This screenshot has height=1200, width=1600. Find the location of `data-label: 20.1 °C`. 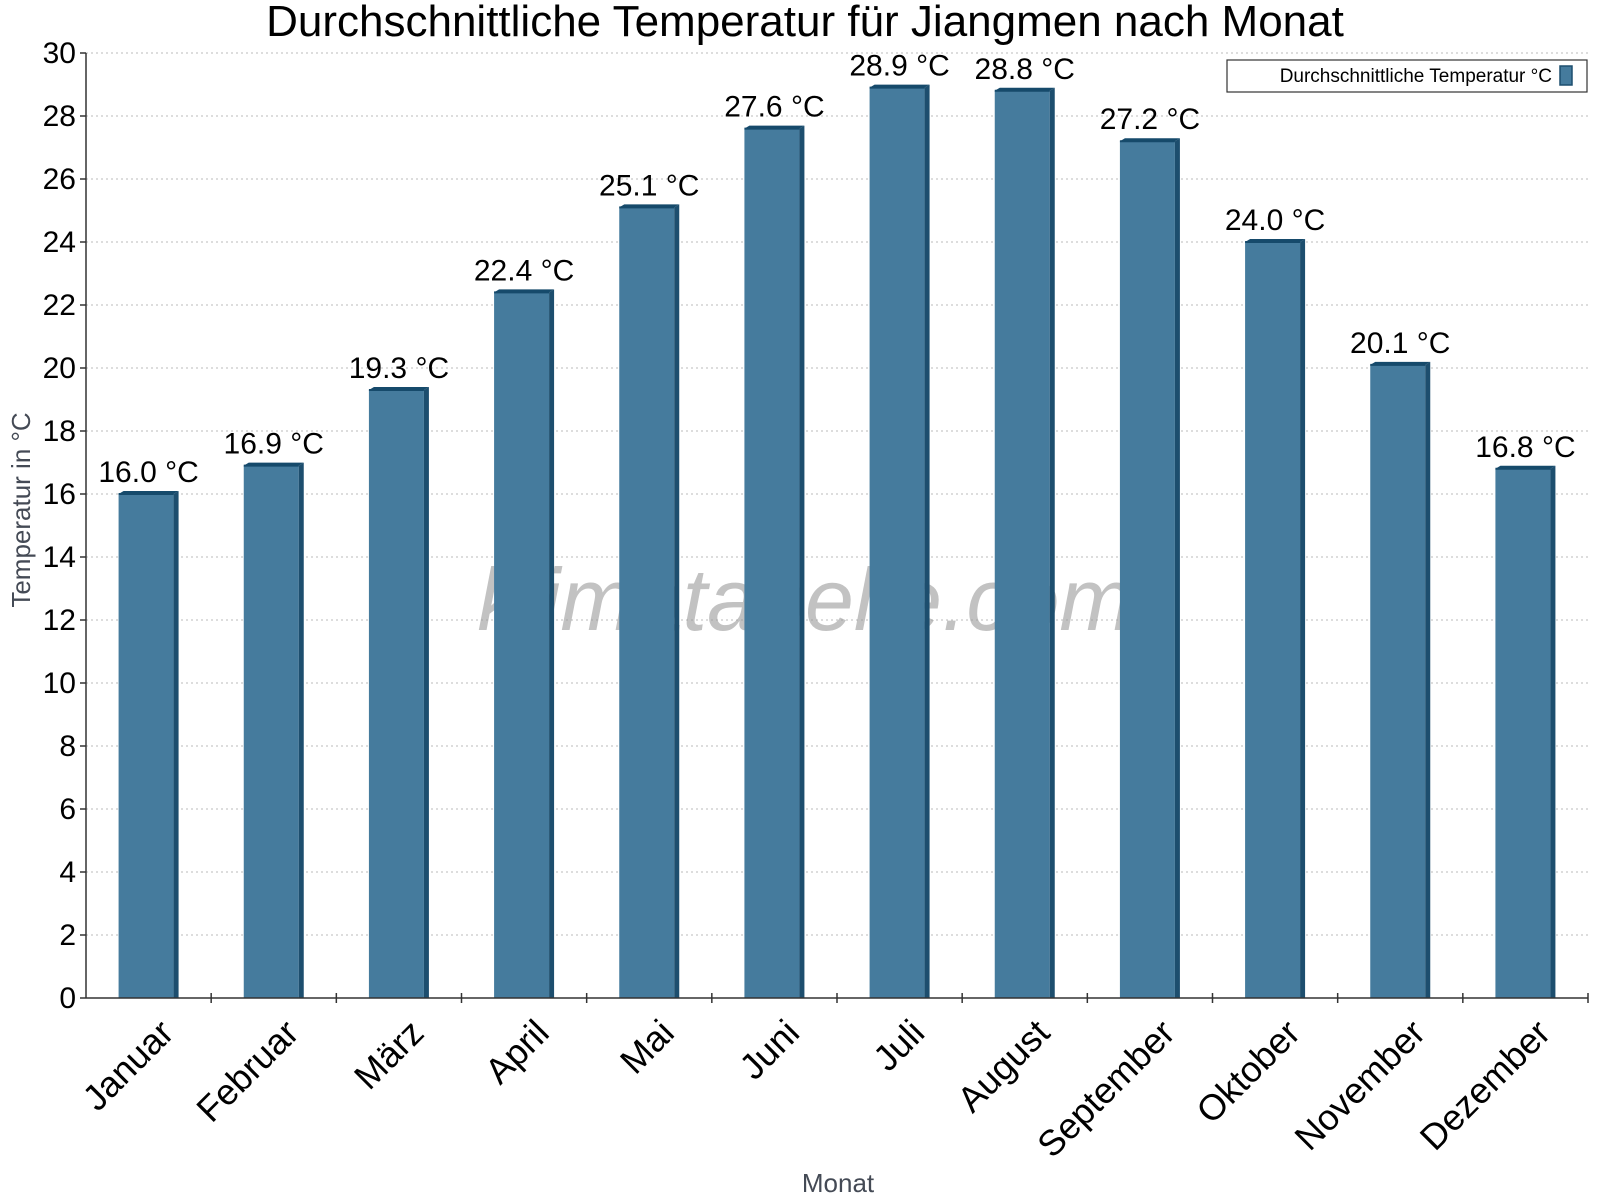

data-label: 20.1 °C is located at coordinates (1400, 343).